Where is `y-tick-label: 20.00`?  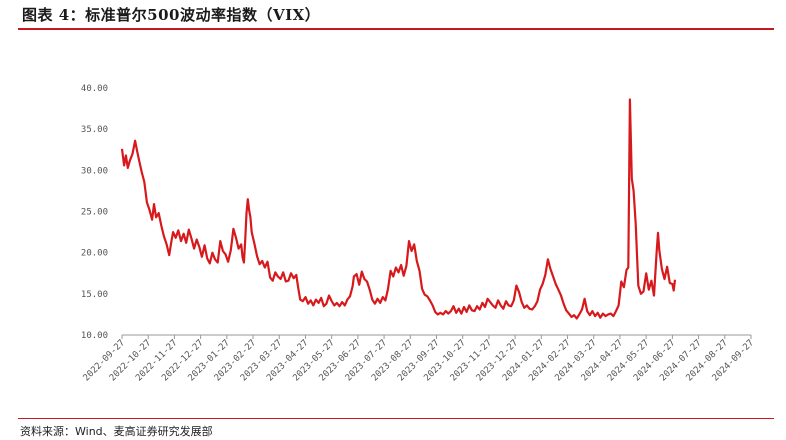
y-tick-label: 20.00 is located at coordinates (94, 254).